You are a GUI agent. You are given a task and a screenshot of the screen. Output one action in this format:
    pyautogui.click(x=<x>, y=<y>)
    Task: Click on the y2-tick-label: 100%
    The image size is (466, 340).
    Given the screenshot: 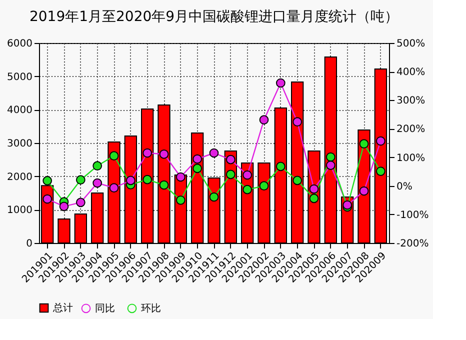 What is the action you would take?
    pyautogui.click(x=411, y=158)
    